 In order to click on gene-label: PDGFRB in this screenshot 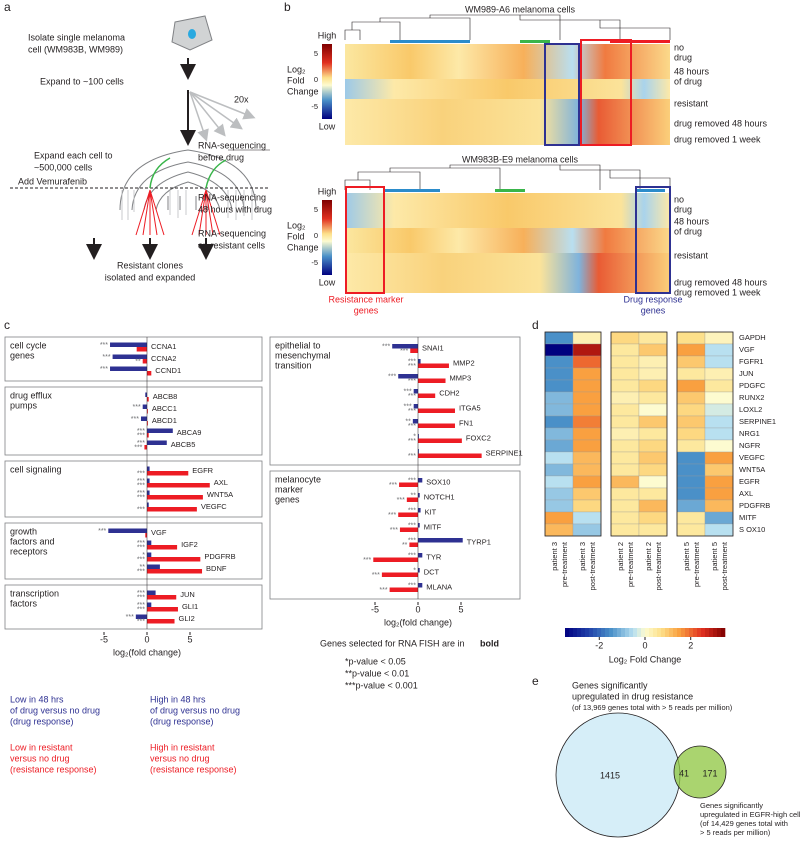, I will do `click(754, 505)`.